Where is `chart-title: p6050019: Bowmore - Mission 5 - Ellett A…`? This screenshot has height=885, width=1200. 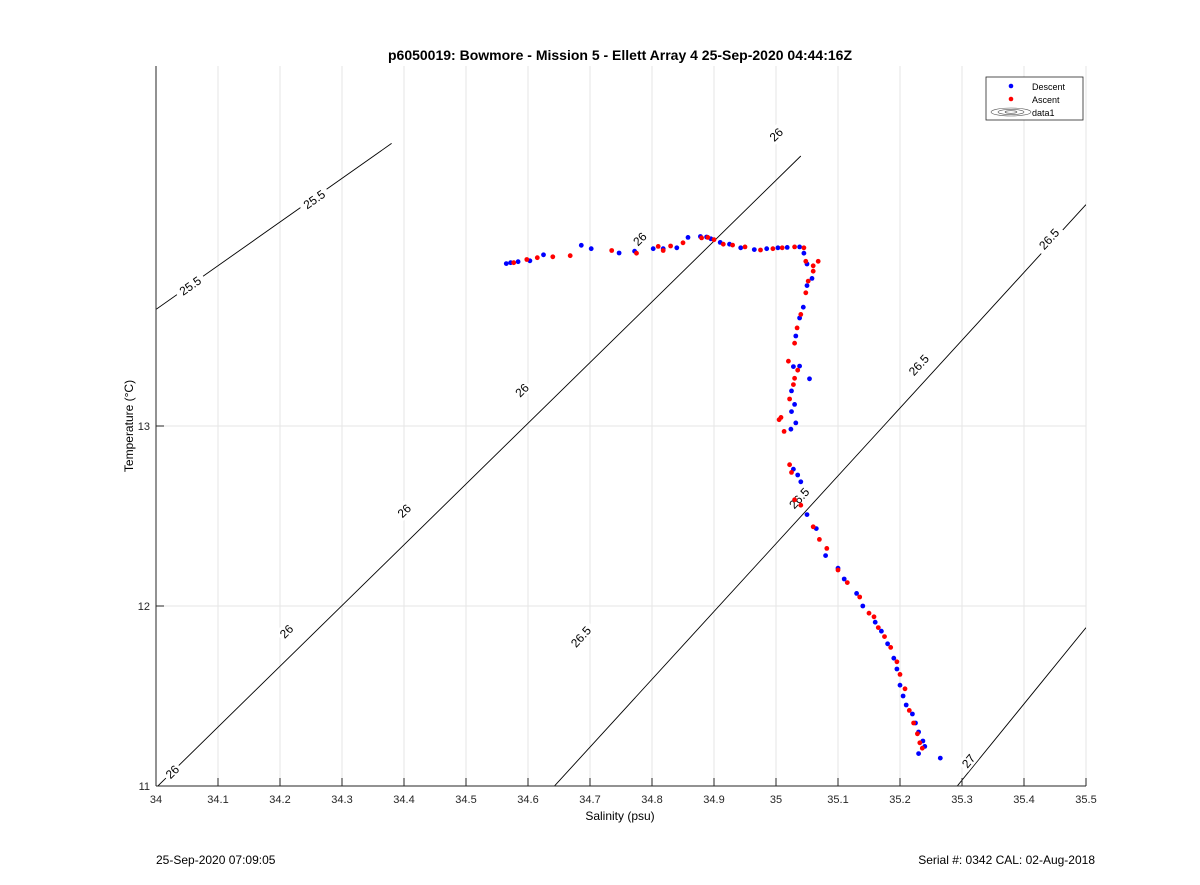
chart-title: p6050019: Bowmore - Mission 5 - Ellett A… is located at coordinates (620, 55).